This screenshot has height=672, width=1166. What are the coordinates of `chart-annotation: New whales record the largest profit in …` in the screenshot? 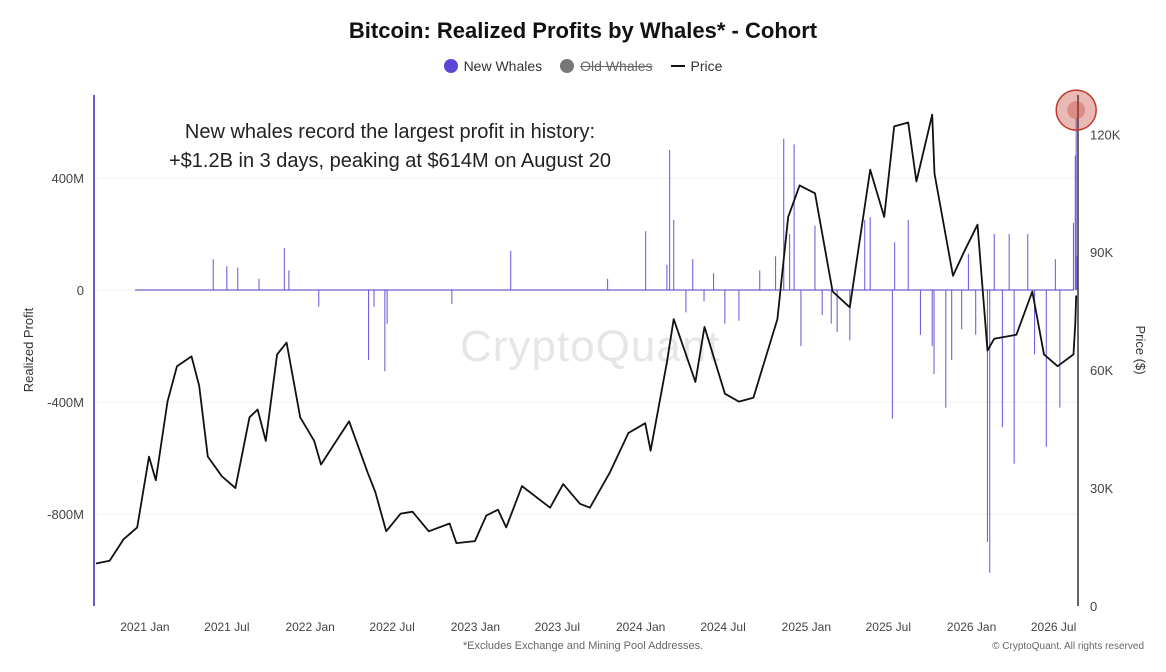 It's located at (390, 147).